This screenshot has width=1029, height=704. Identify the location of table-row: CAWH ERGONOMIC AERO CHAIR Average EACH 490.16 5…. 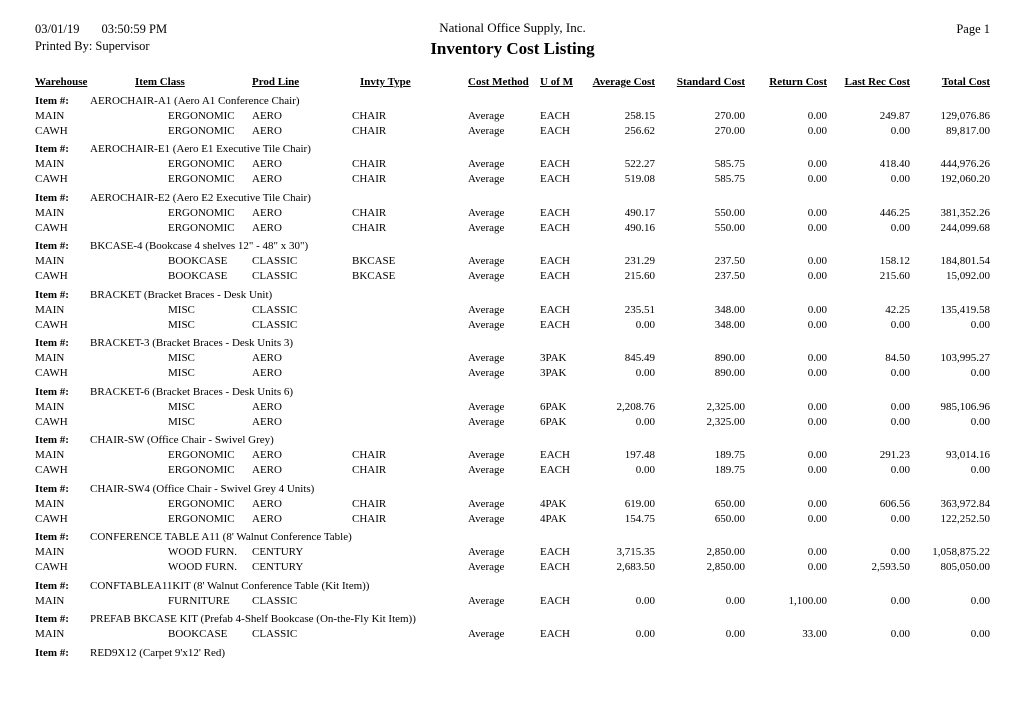
(512, 228).